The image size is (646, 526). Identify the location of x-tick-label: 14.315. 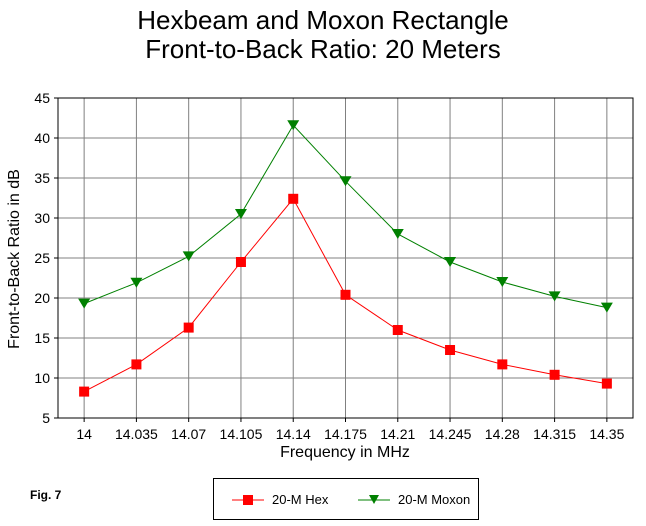
(554, 434).